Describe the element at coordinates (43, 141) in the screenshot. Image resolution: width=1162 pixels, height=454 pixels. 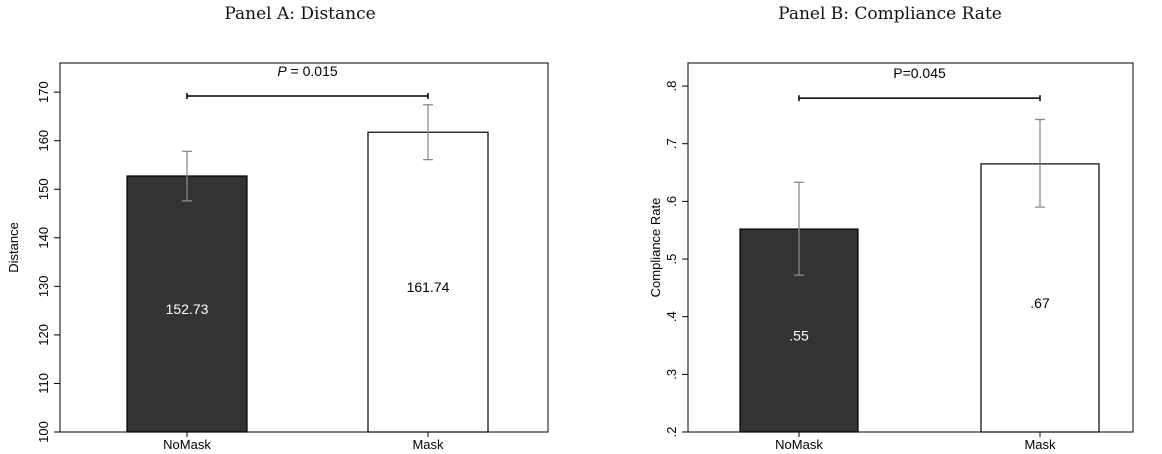
I see `y-tick-label: 160` at that location.